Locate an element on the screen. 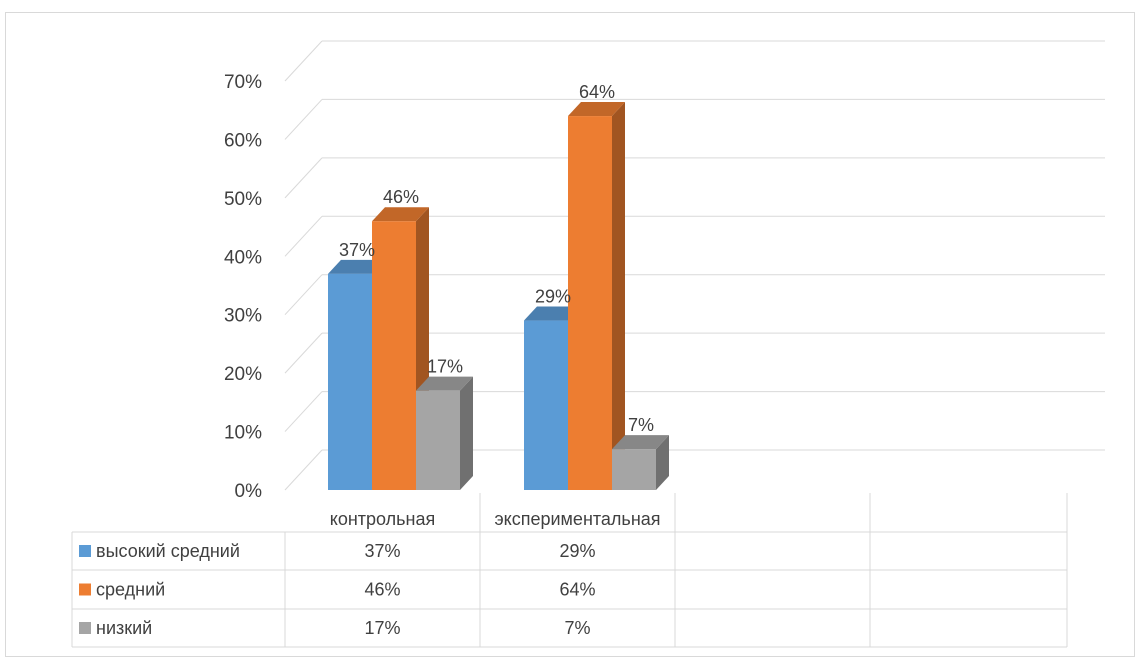 This screenshot has height=657, width=1141. data-labels: 37% 46% 17% 29% 64% 7% is located at coordinates (496, 258).